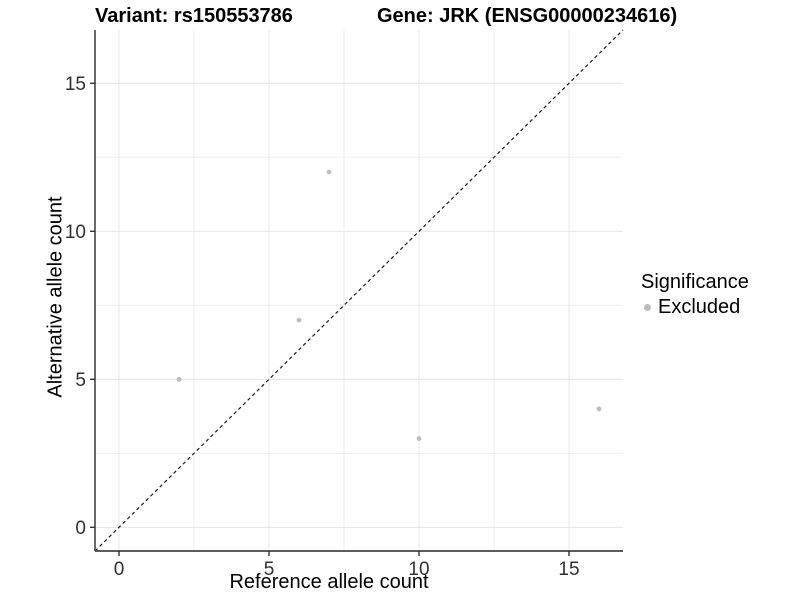  I want to click on legend-entry-excluded: Excluded, so click(695, 307).